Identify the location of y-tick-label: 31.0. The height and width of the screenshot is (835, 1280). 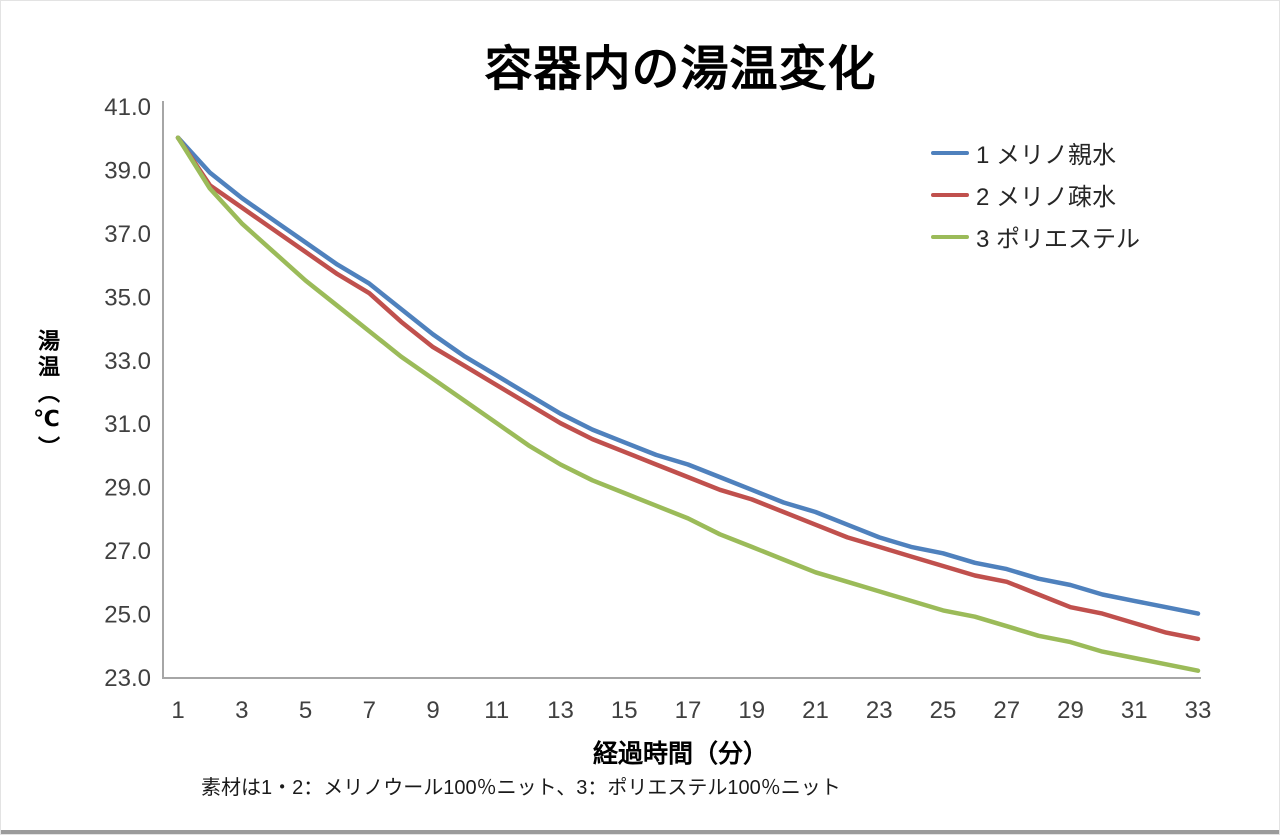
(127, 424).